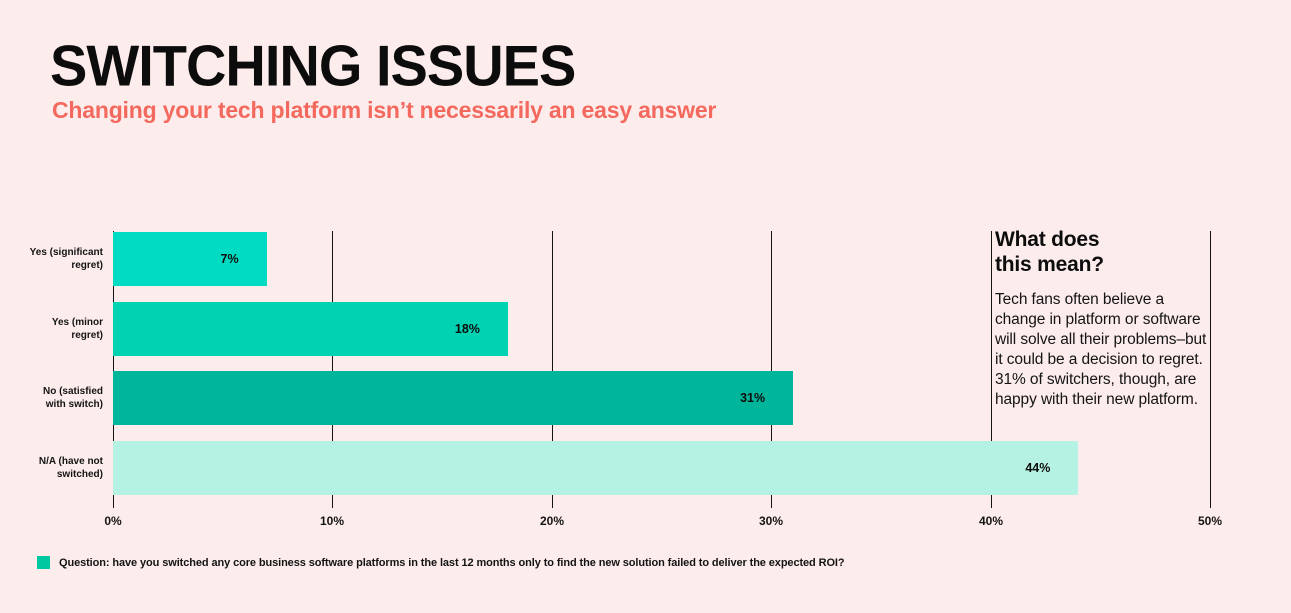 The width and height of the screenshot is (1291, 613). Describe the element at coordinates (552, 521) in the screenshot. I see `x-axis-tick-label: 20%` at that location.